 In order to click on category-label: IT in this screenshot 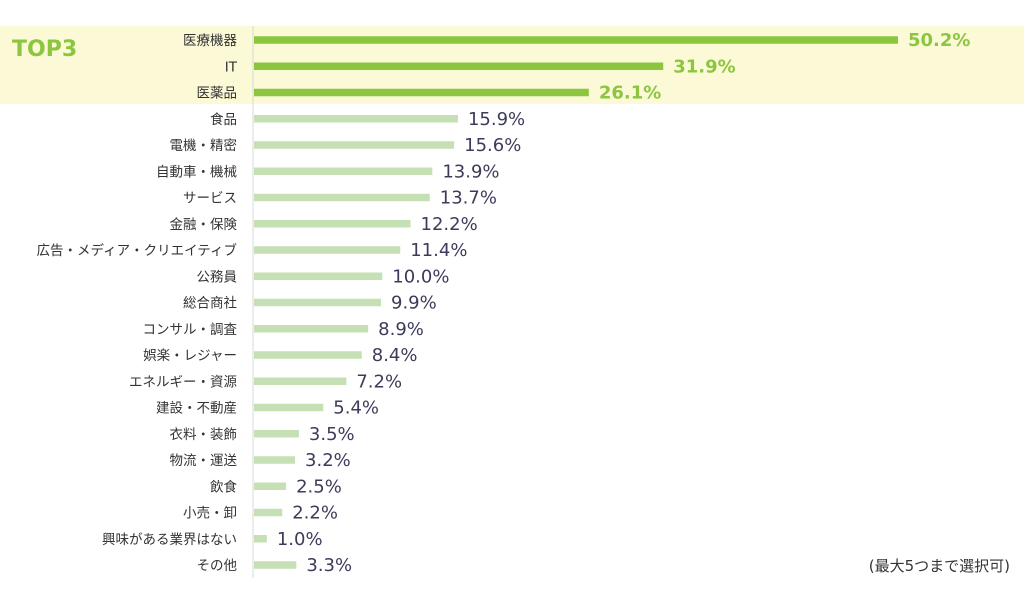, I will do `click(231, 67)`.